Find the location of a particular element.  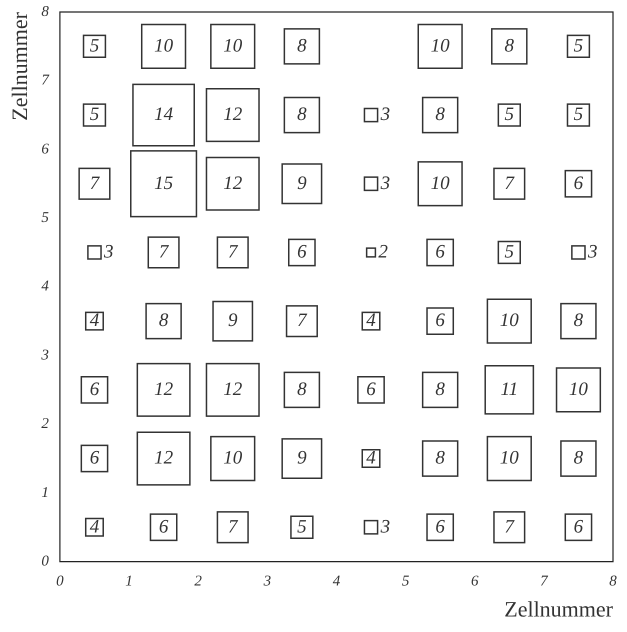

y-tick-label: 7 is located at coordinates (45, 80).